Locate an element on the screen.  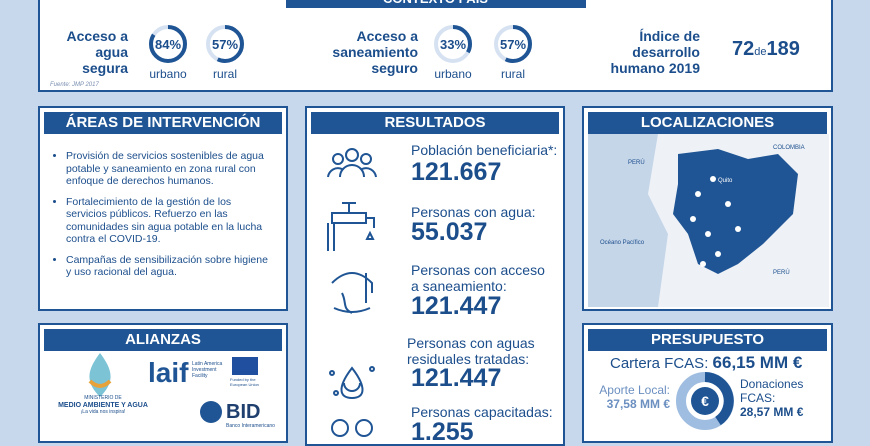
portfolio-label: Cartera FCAS: is located at coordinates (659, 363).